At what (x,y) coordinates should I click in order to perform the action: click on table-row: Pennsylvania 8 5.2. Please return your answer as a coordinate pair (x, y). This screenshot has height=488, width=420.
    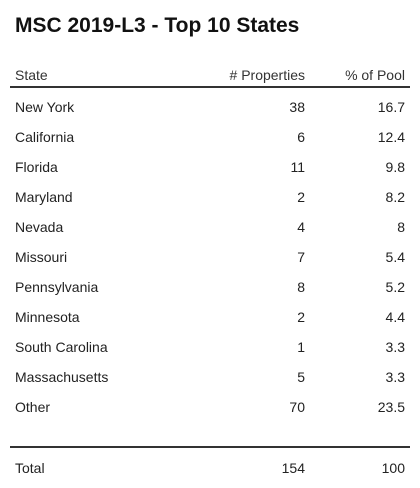
    Looking at the image, I should click on (210, 287).